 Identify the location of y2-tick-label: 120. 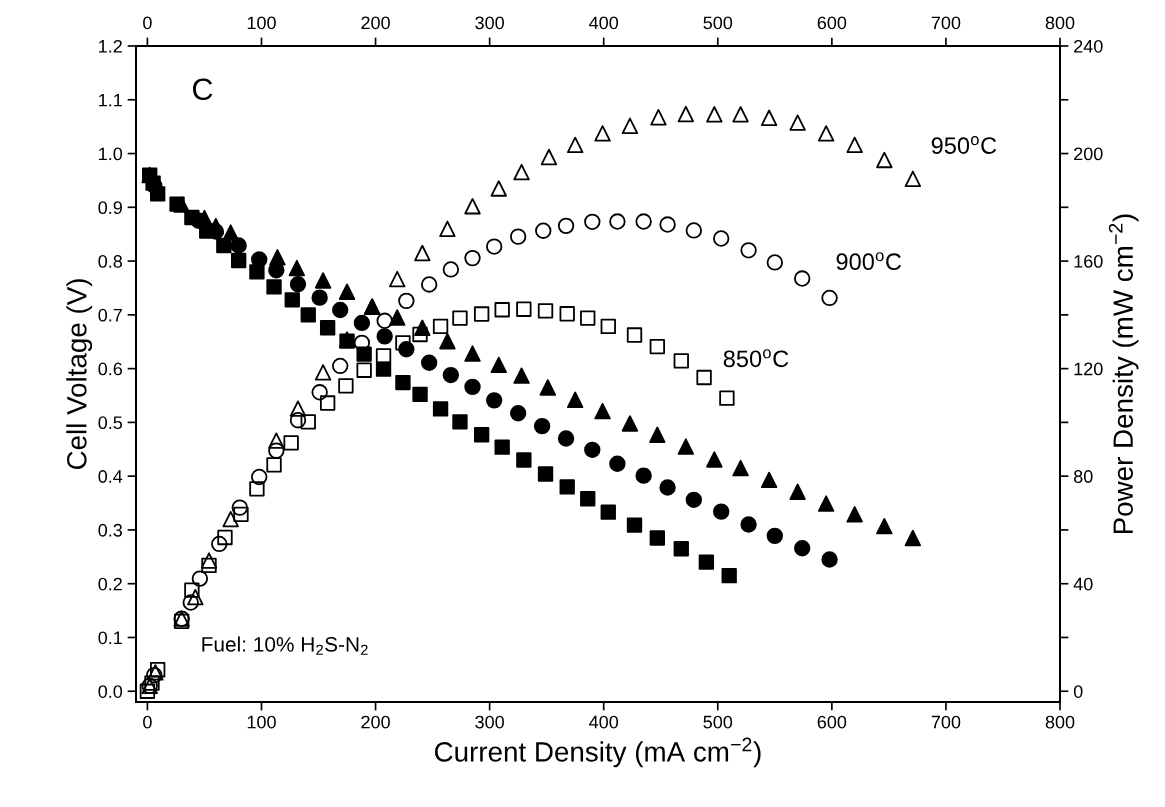
(1088, 369).